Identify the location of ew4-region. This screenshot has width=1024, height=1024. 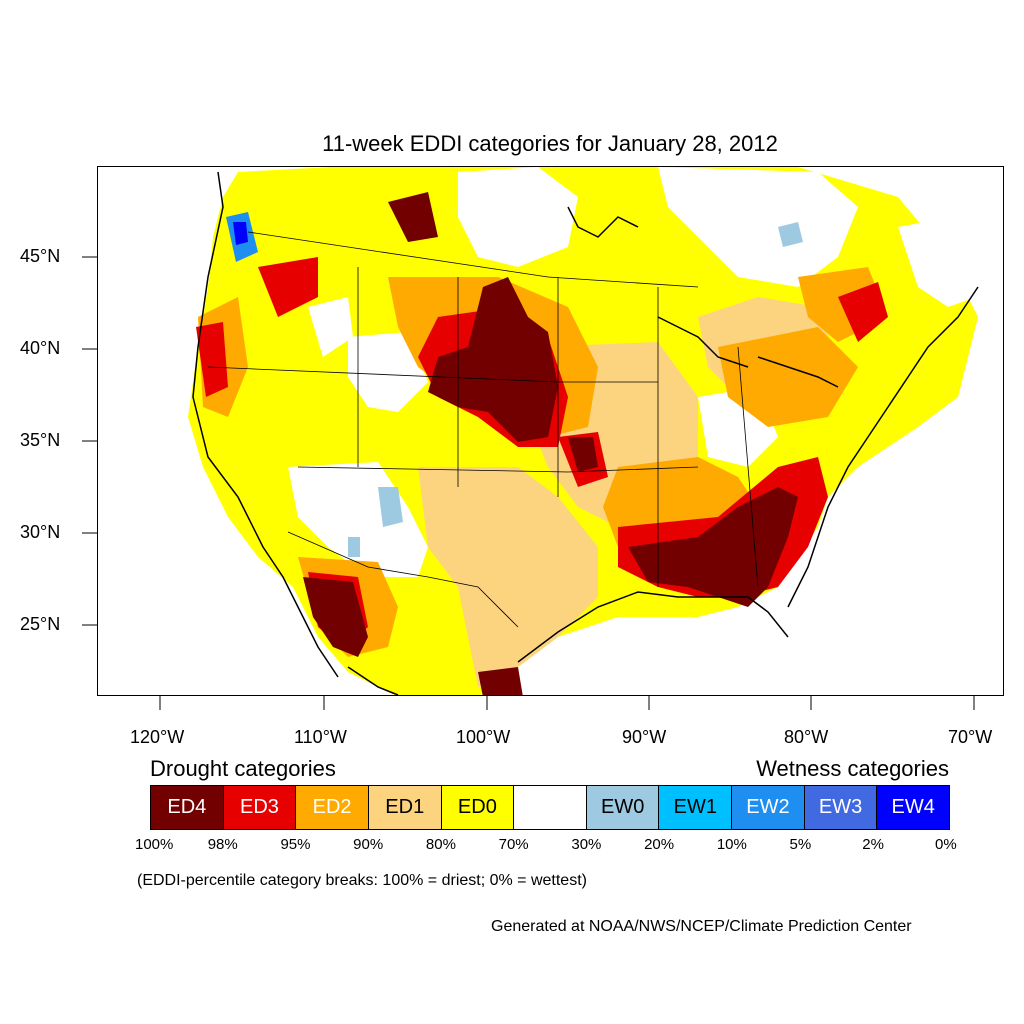
(240, 233).